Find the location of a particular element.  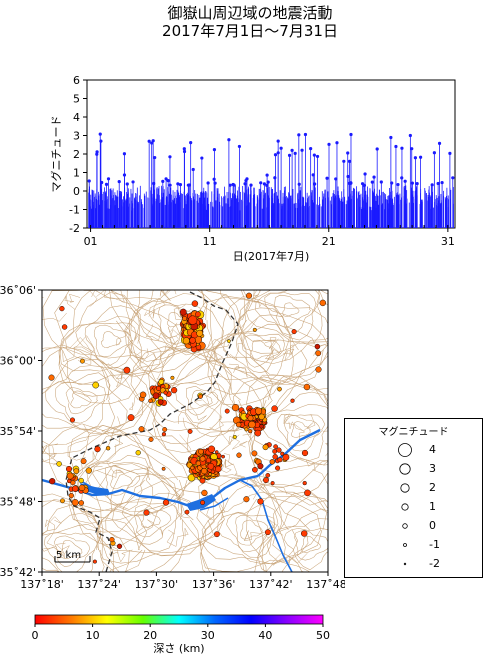

legend-value: 0 is located at coordinates (432, 525).